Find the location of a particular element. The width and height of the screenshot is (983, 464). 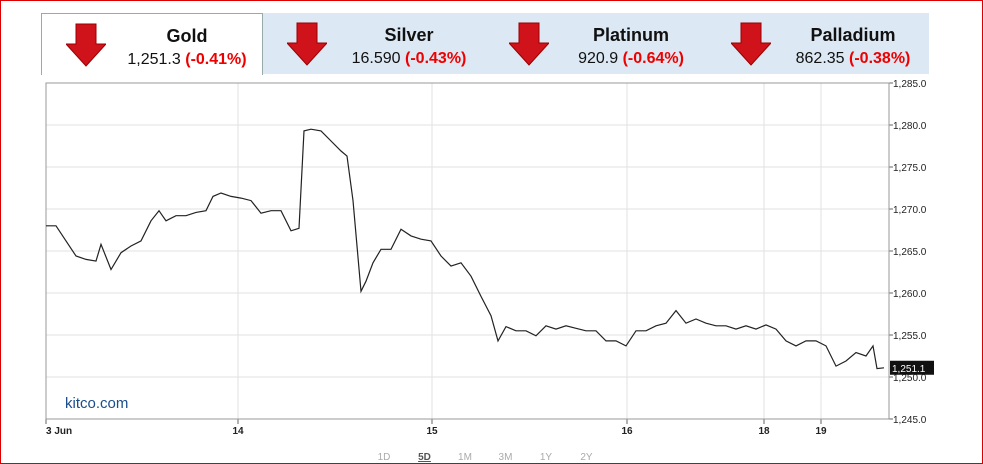

y-tick-label: 1,270.0 is located at coordinates (910, 210).